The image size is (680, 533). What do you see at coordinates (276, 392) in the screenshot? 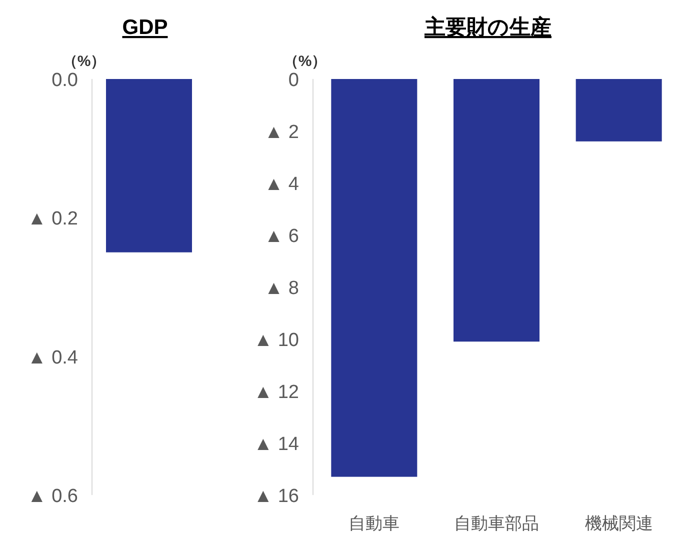
I see `y-tick-label: ▲ 12` at bounding box center [276, 392].